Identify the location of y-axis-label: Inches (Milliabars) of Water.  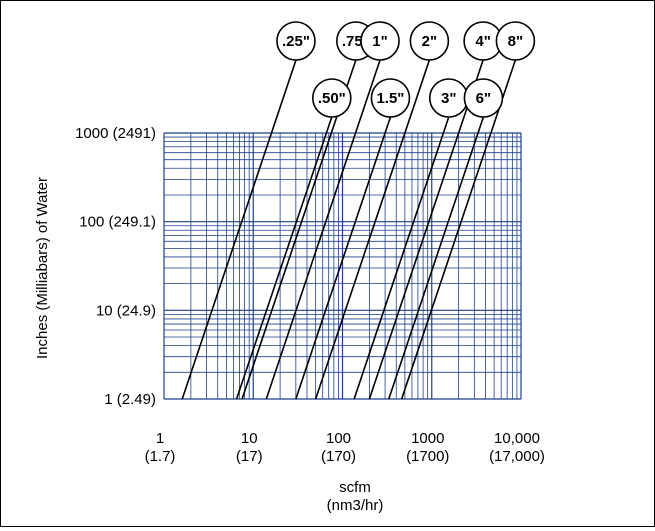
(42, 268).